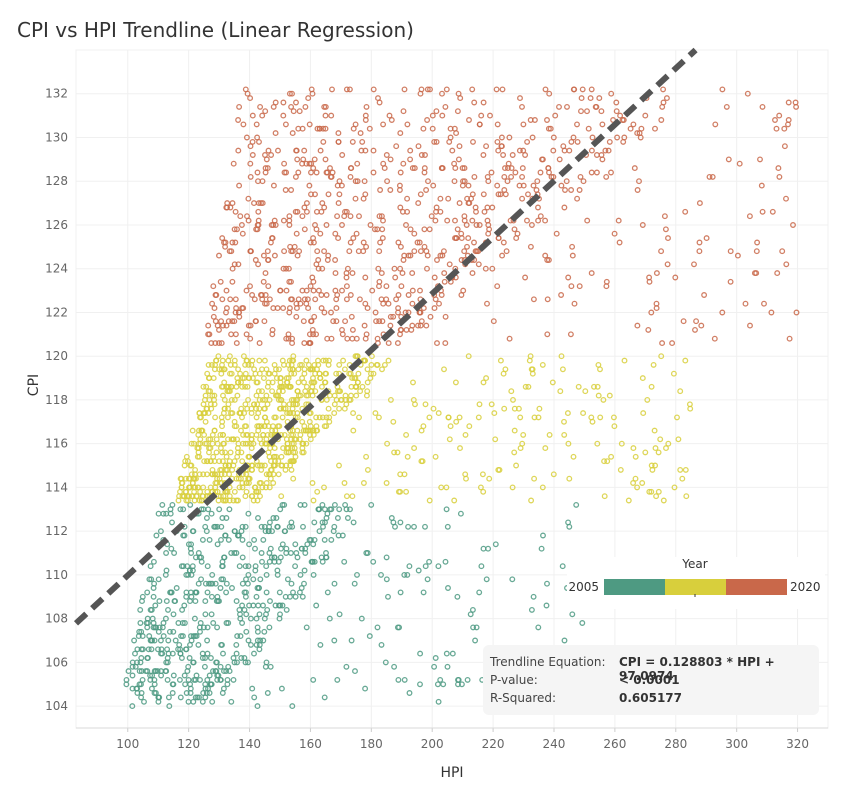 This screenshot has height=797, width=844. Describe the element at coordinates (56, 575) in the screenshot. I see `y-tick-label: 110` at that location.